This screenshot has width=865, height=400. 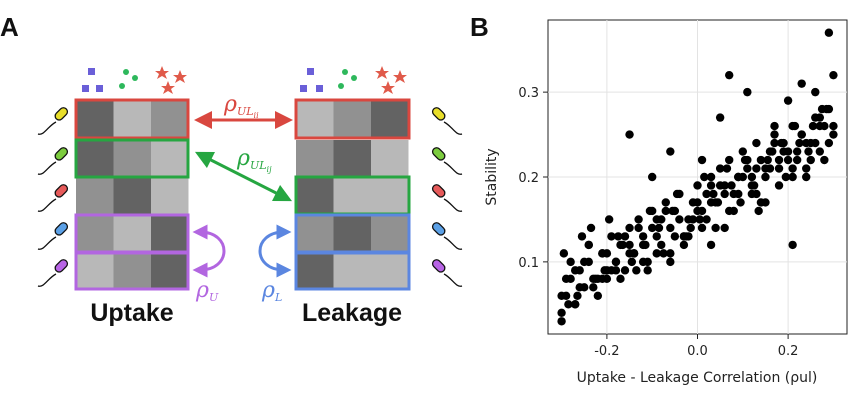 I want to click on resource-icons-uptake, so click(x=134, y=80).